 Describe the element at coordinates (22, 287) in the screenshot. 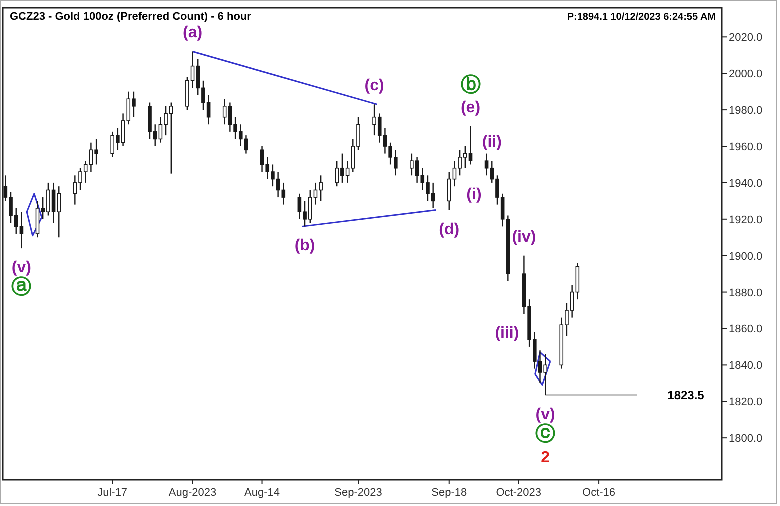

I see `annotation: ⓐ` at that location.